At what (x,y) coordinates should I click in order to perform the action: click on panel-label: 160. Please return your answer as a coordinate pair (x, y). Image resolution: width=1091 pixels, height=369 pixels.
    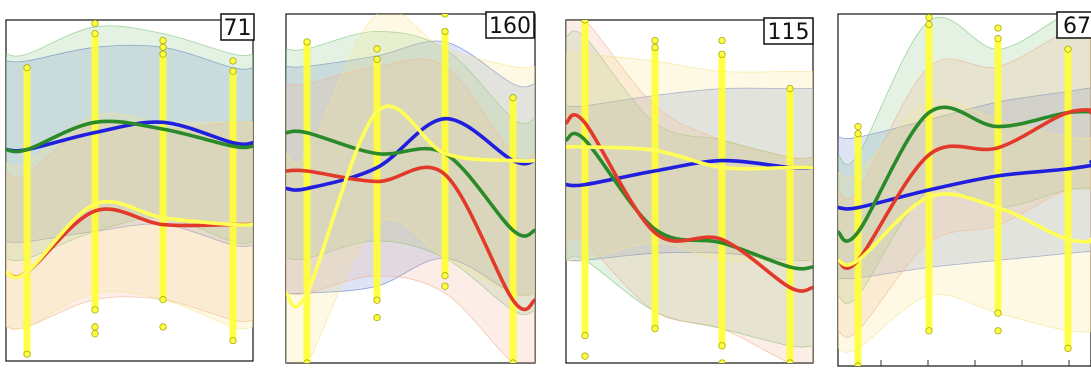
    Looking at the image, I should click on (510, 26).